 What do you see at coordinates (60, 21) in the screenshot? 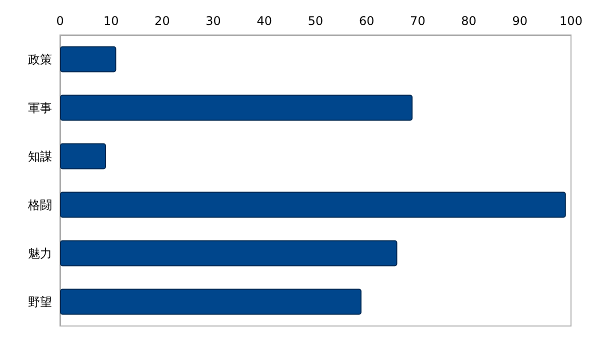
I see `x-tick-label: 0` at bounding box center [60, 21].